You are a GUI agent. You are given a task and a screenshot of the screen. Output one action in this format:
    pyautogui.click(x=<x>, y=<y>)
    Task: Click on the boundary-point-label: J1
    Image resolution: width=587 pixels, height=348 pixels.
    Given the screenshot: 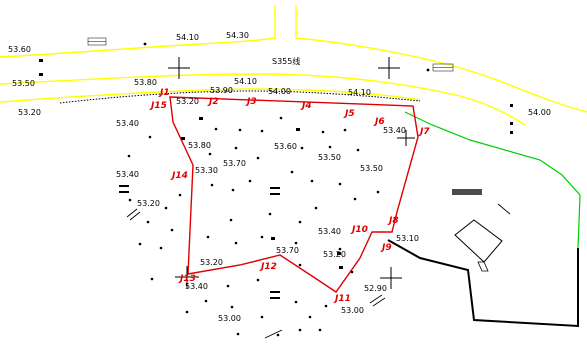 What is the action you would take?
    pyautogui.click(x=164, y=93)
    